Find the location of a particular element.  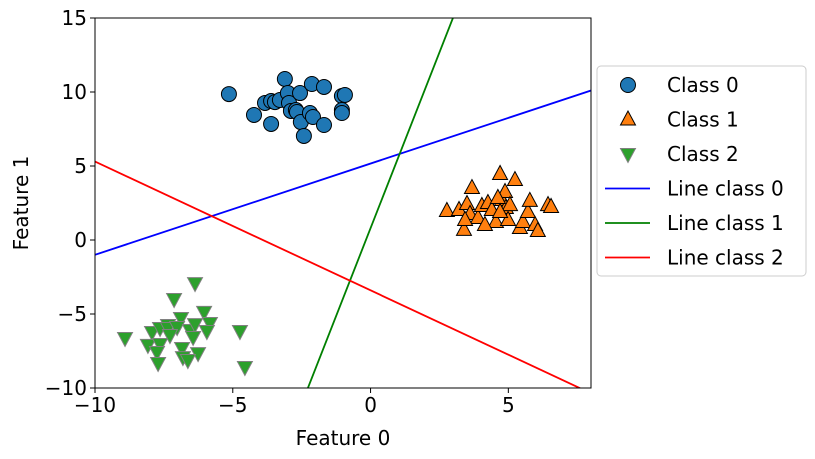

y-tick-label: −5 is located at coordinates (72, 314).